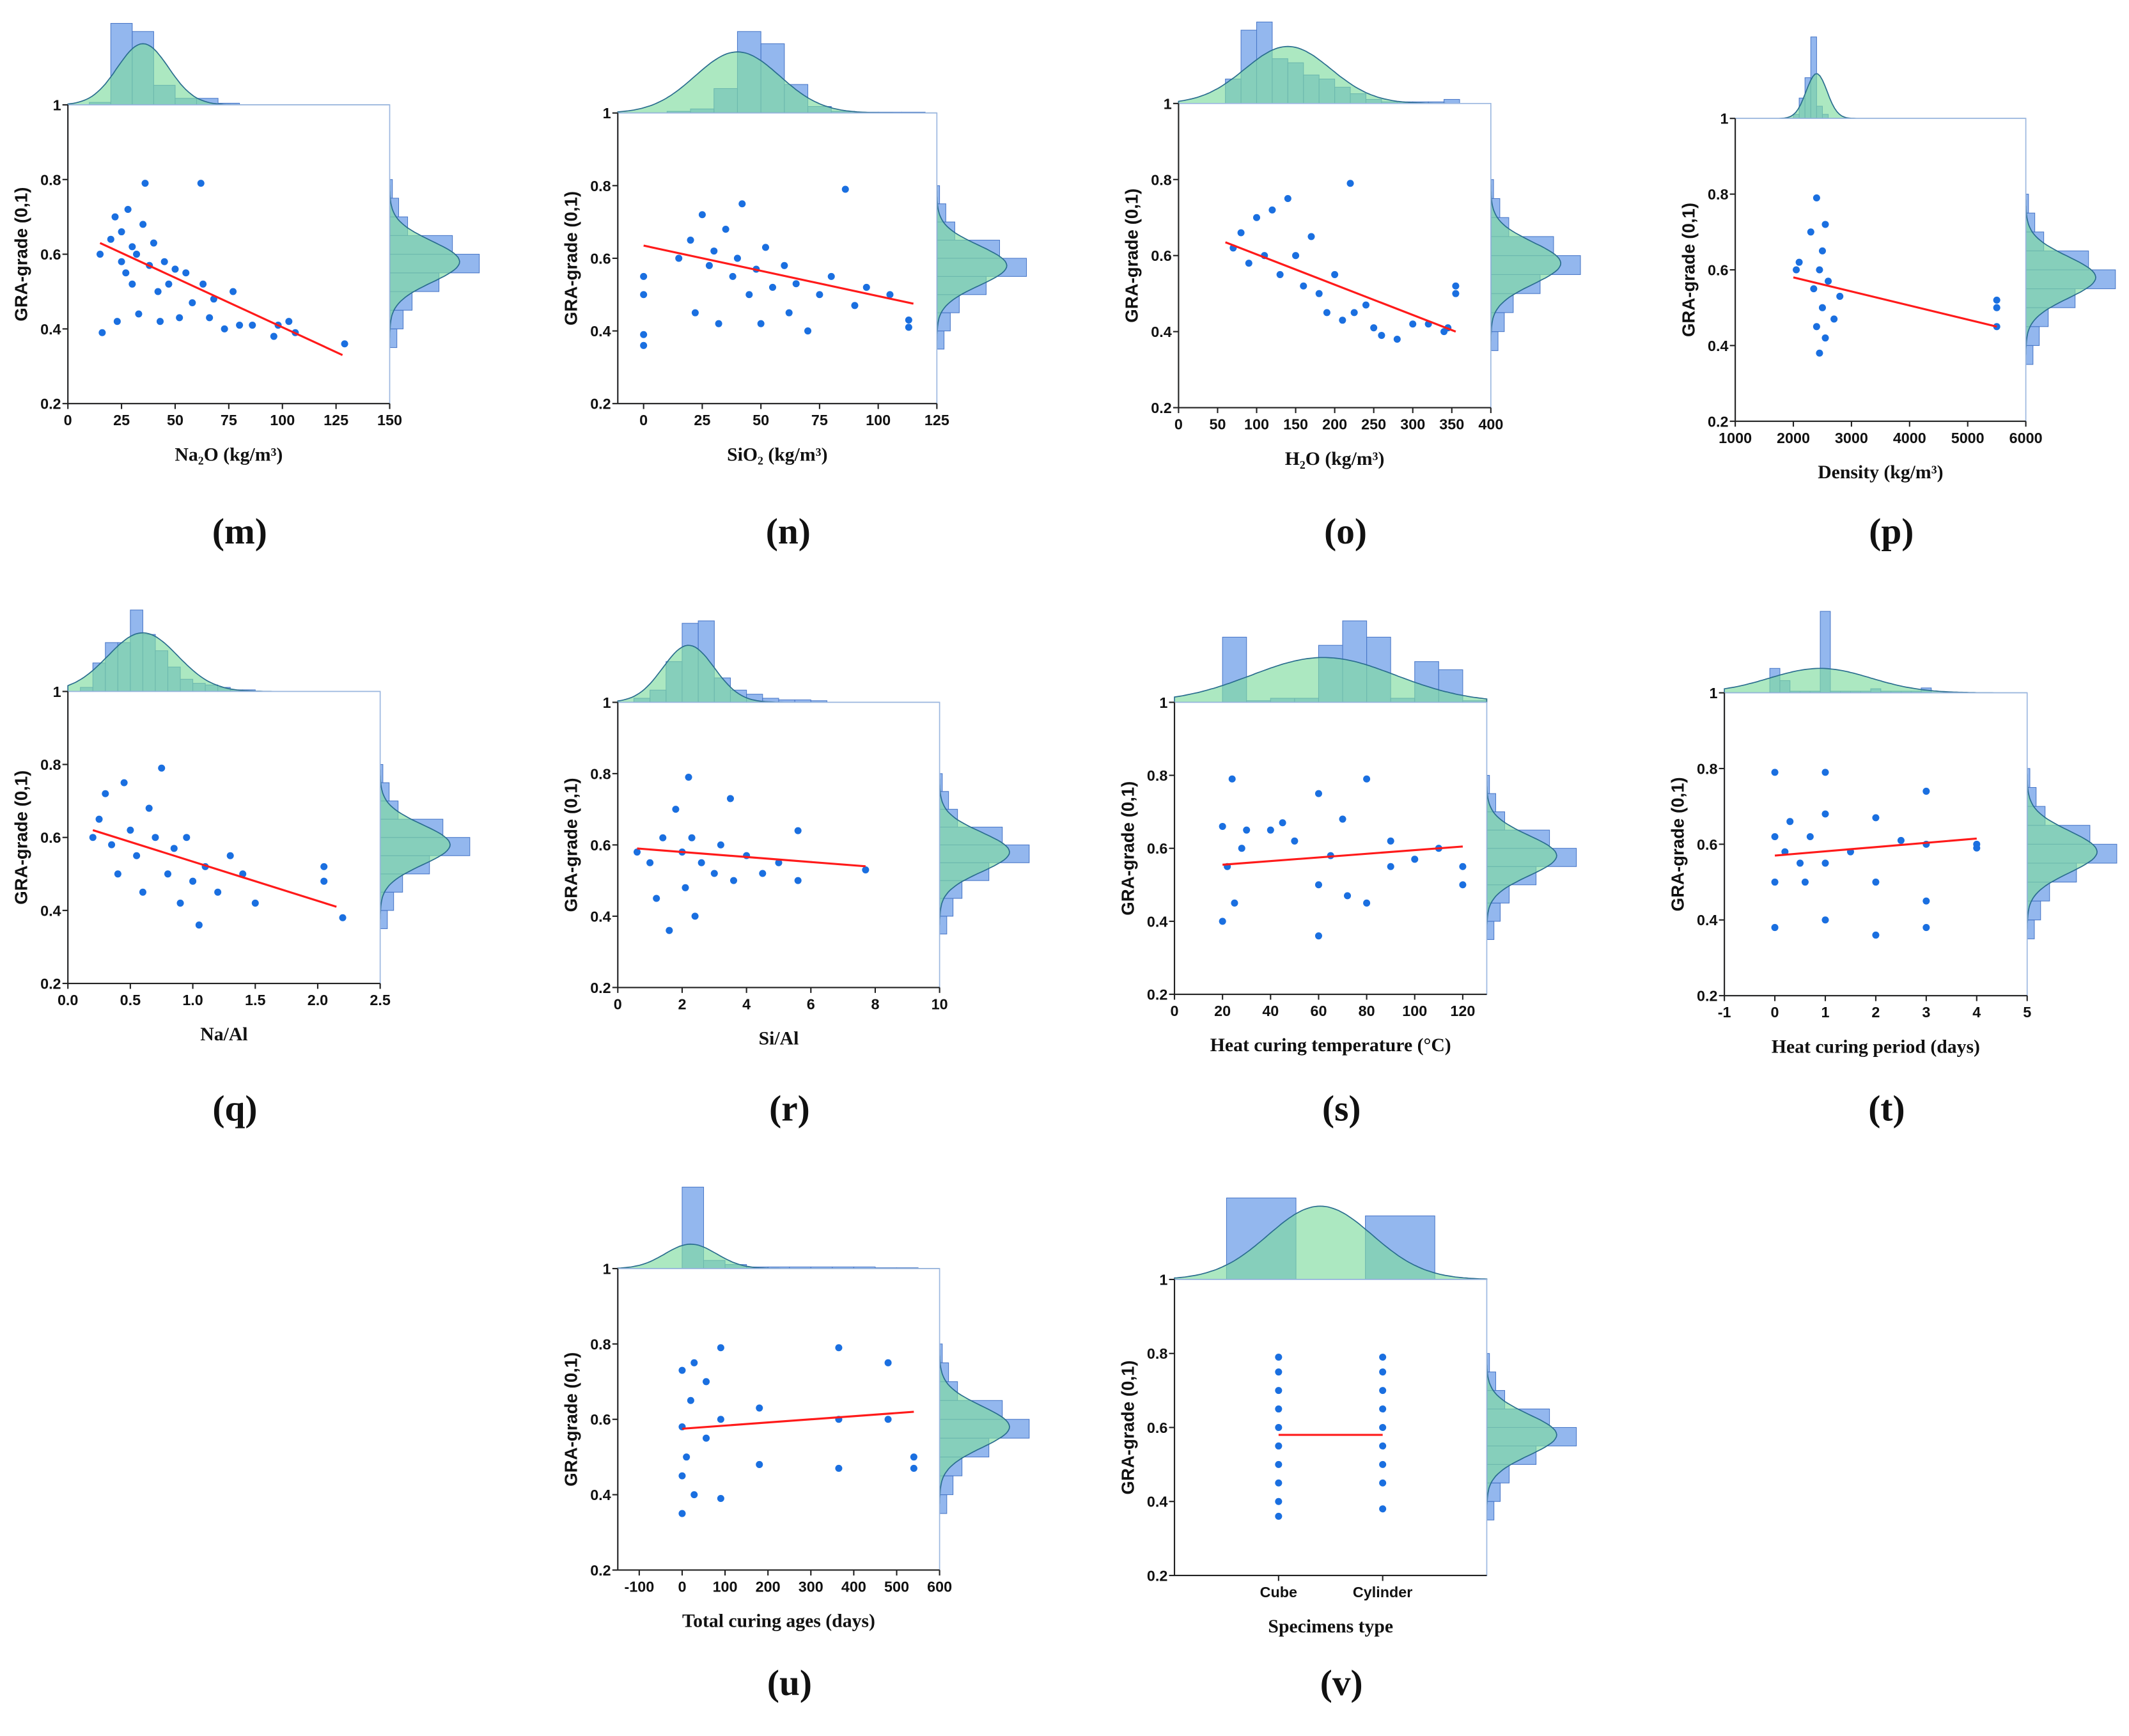 Image resolution: width=2129 pixels, height=1736 pixels. What do you see at coordinates (1452, 101) in the screenshot?
I see `top-histogram-bar` at bounding box center [1452, 101].